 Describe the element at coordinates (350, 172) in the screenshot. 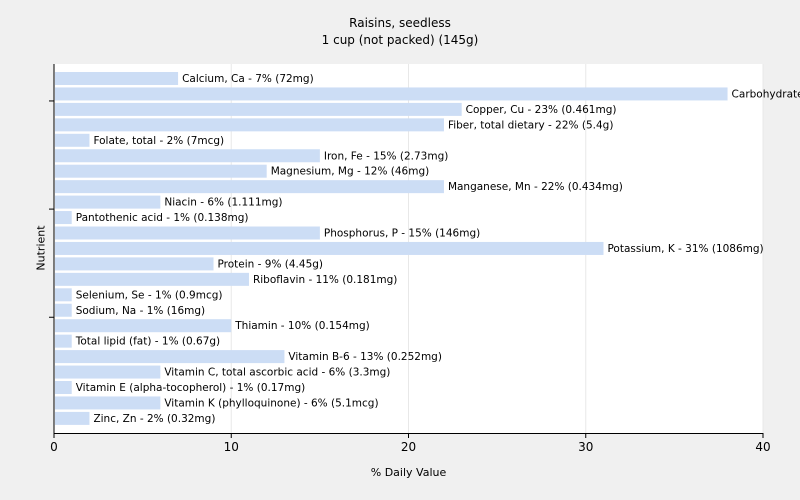

I see `bar-label: Magnesium, Mg - 12% (46mg)` at that location.